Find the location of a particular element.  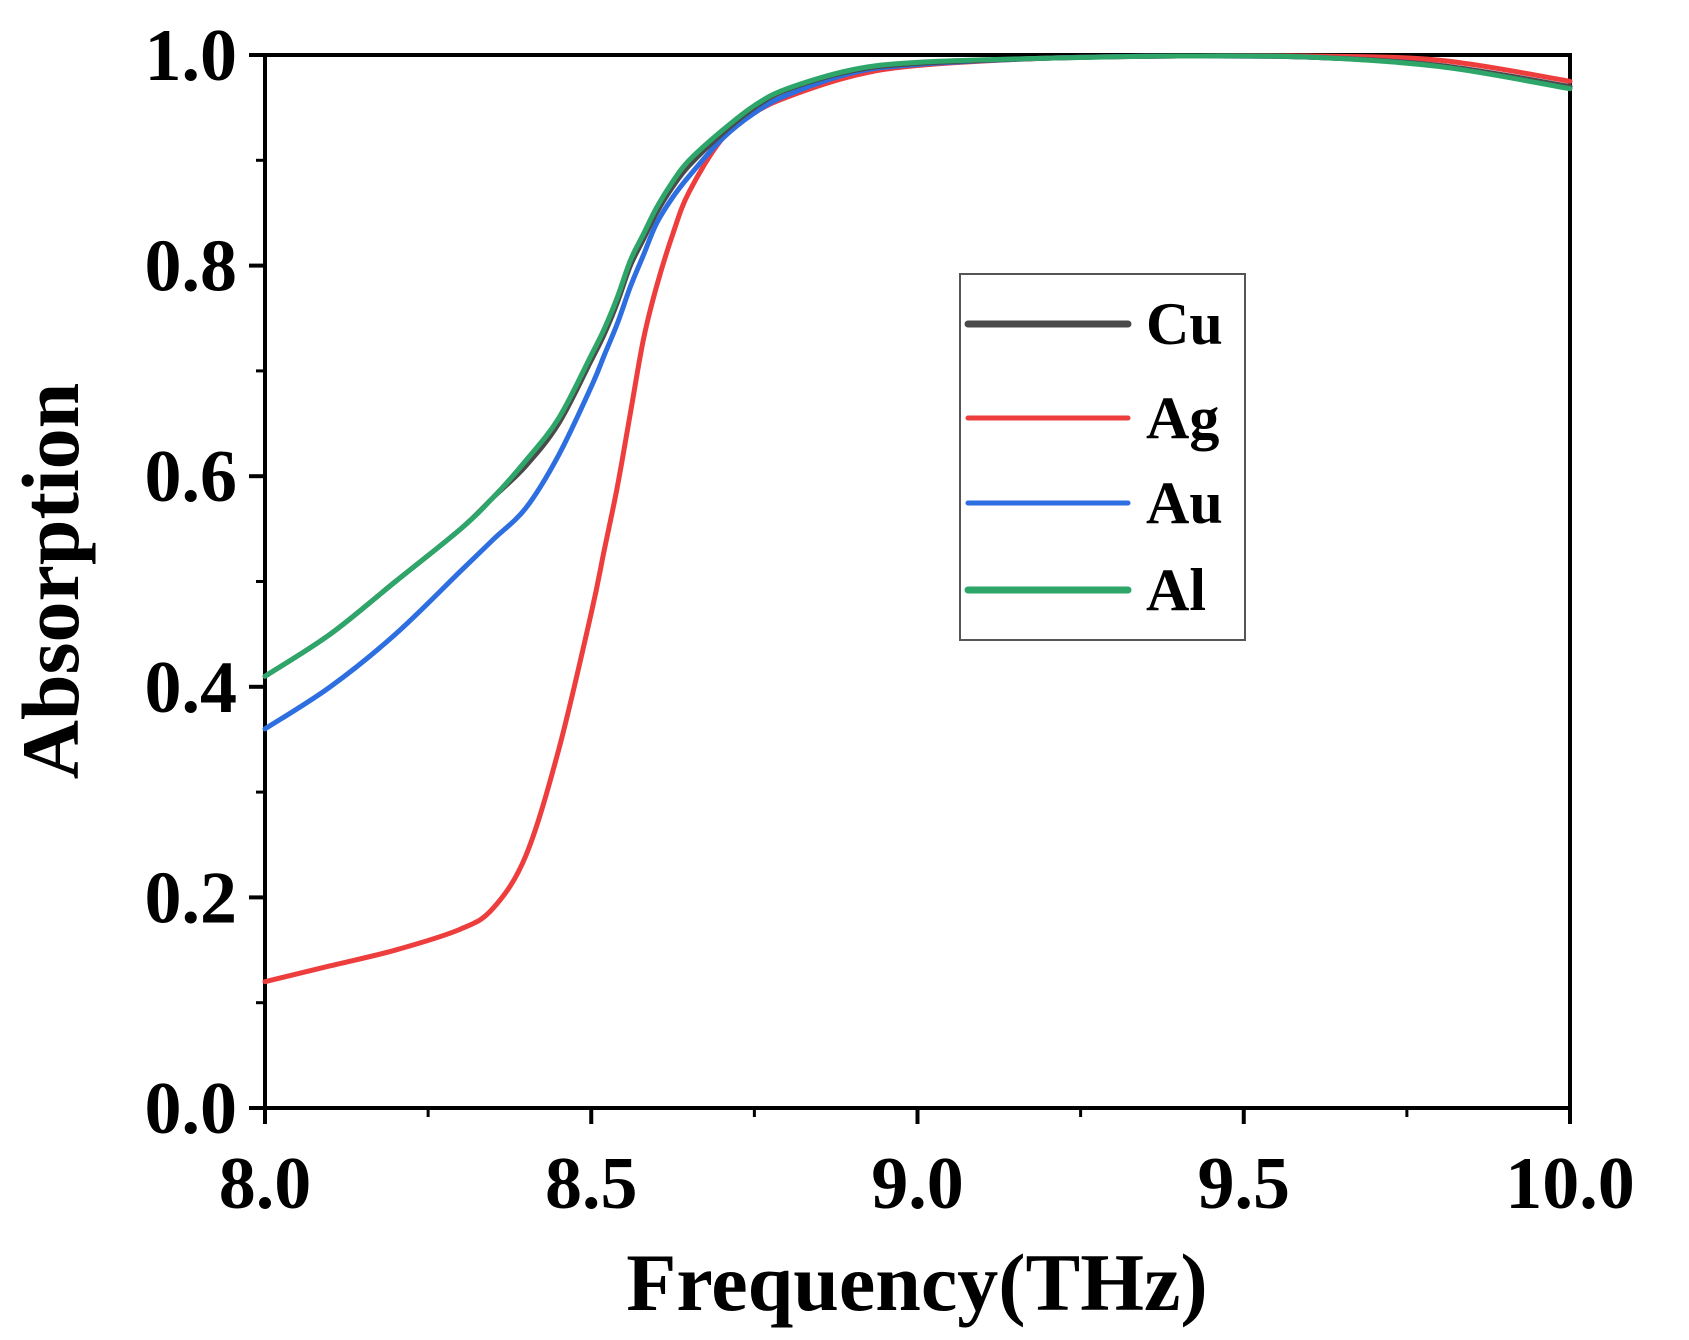

x-tick-label: 8.5 is located at coordinates (591, 1184).